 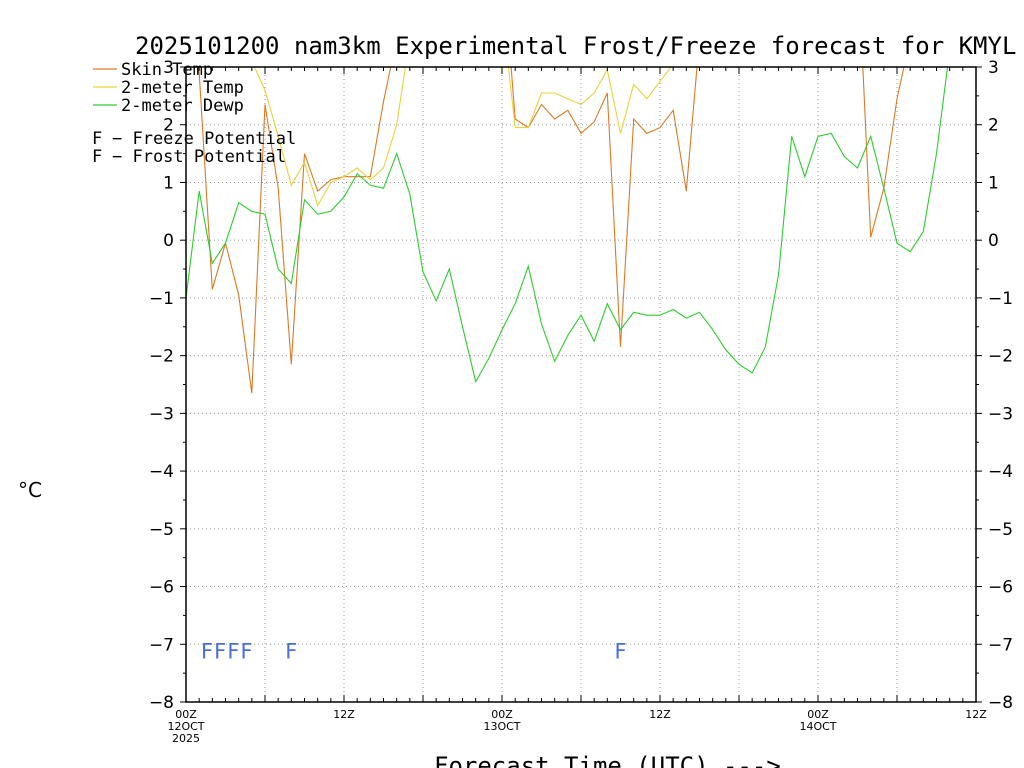 I want to click on y-tick-label-left: −2, so click(x=161, y=357).